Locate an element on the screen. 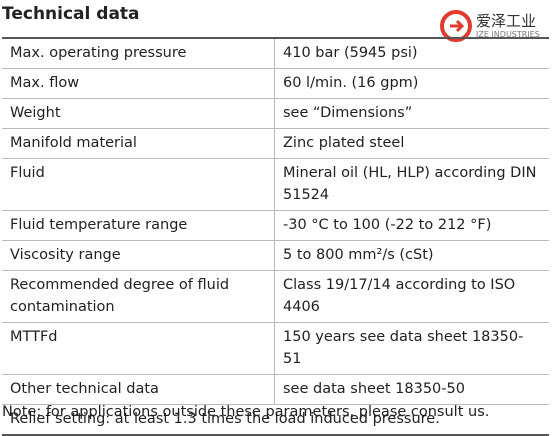 This screenshot has width=554, height=436. title: Technical data is located at coordinates (71, 14).